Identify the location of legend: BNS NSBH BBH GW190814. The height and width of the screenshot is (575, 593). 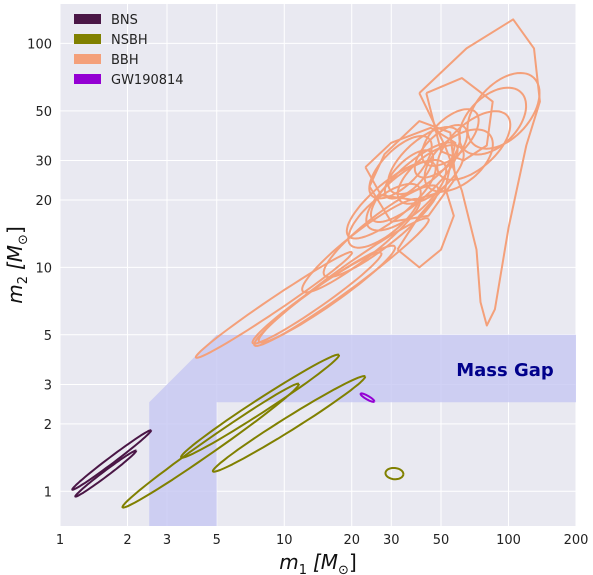
(129, 50).